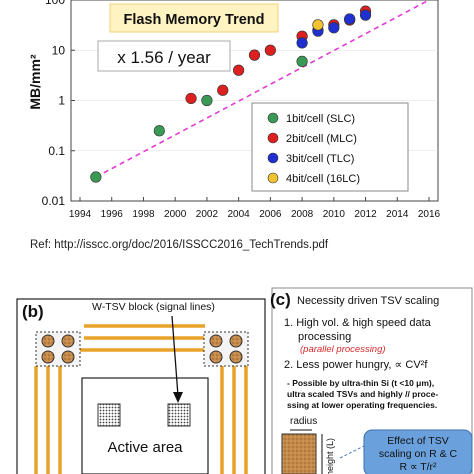 Image resolution: width=474 pixels, height=474 pixels. Describe the element at coordinates (343, 349) in the screenshot. I see `panel-c-item1-note: (parallel processing)` at that location.